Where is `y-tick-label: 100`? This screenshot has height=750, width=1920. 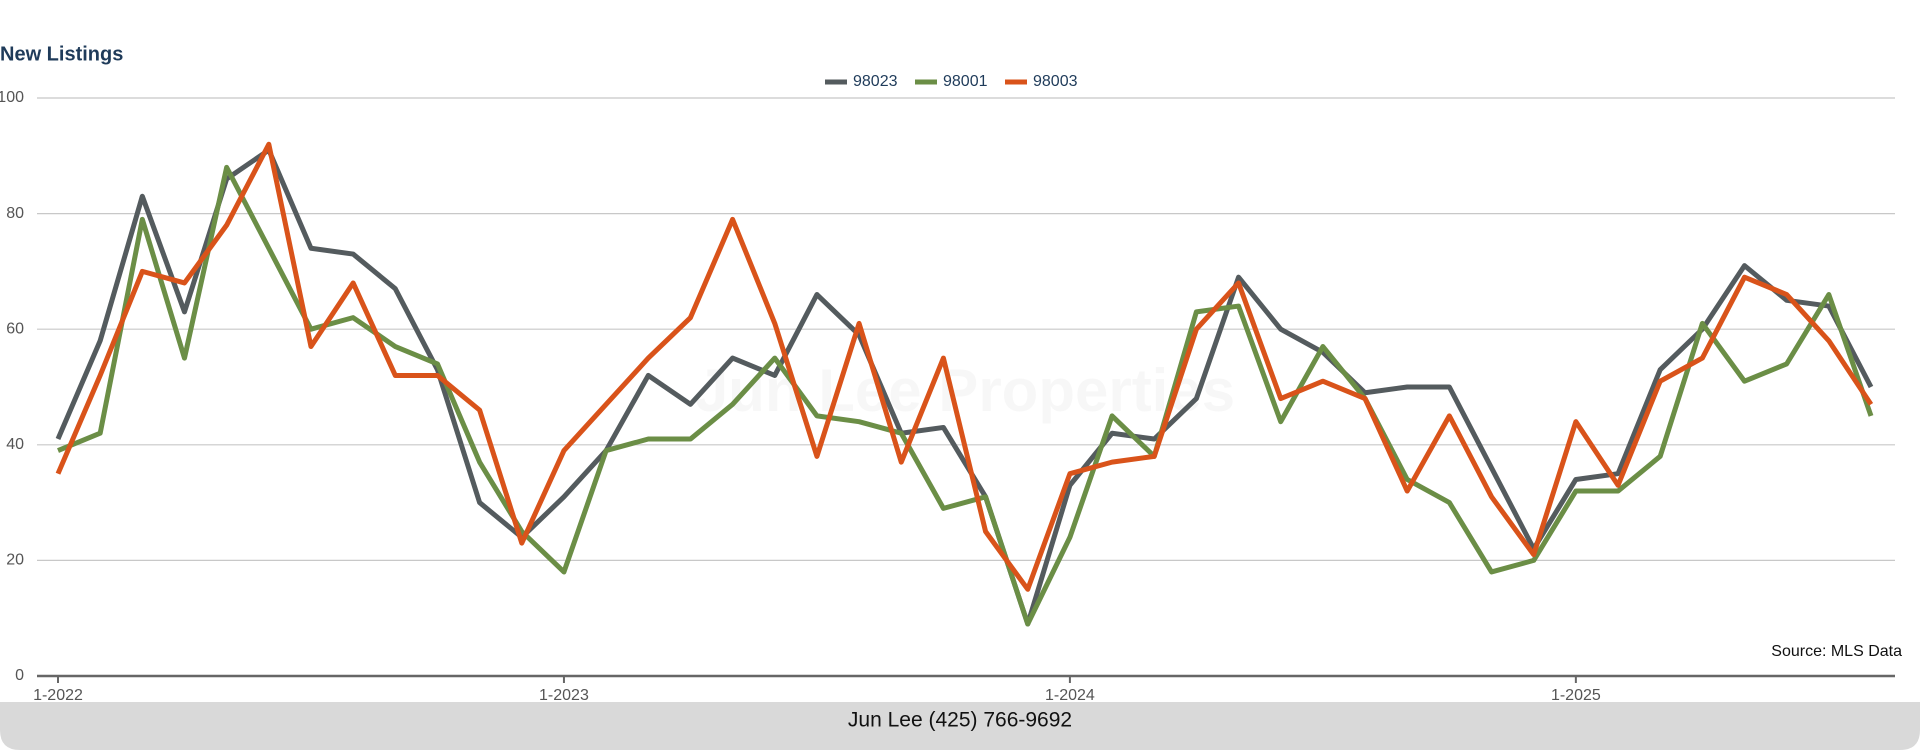 y-tick-label: 100 is located at coordinates (12, 97).